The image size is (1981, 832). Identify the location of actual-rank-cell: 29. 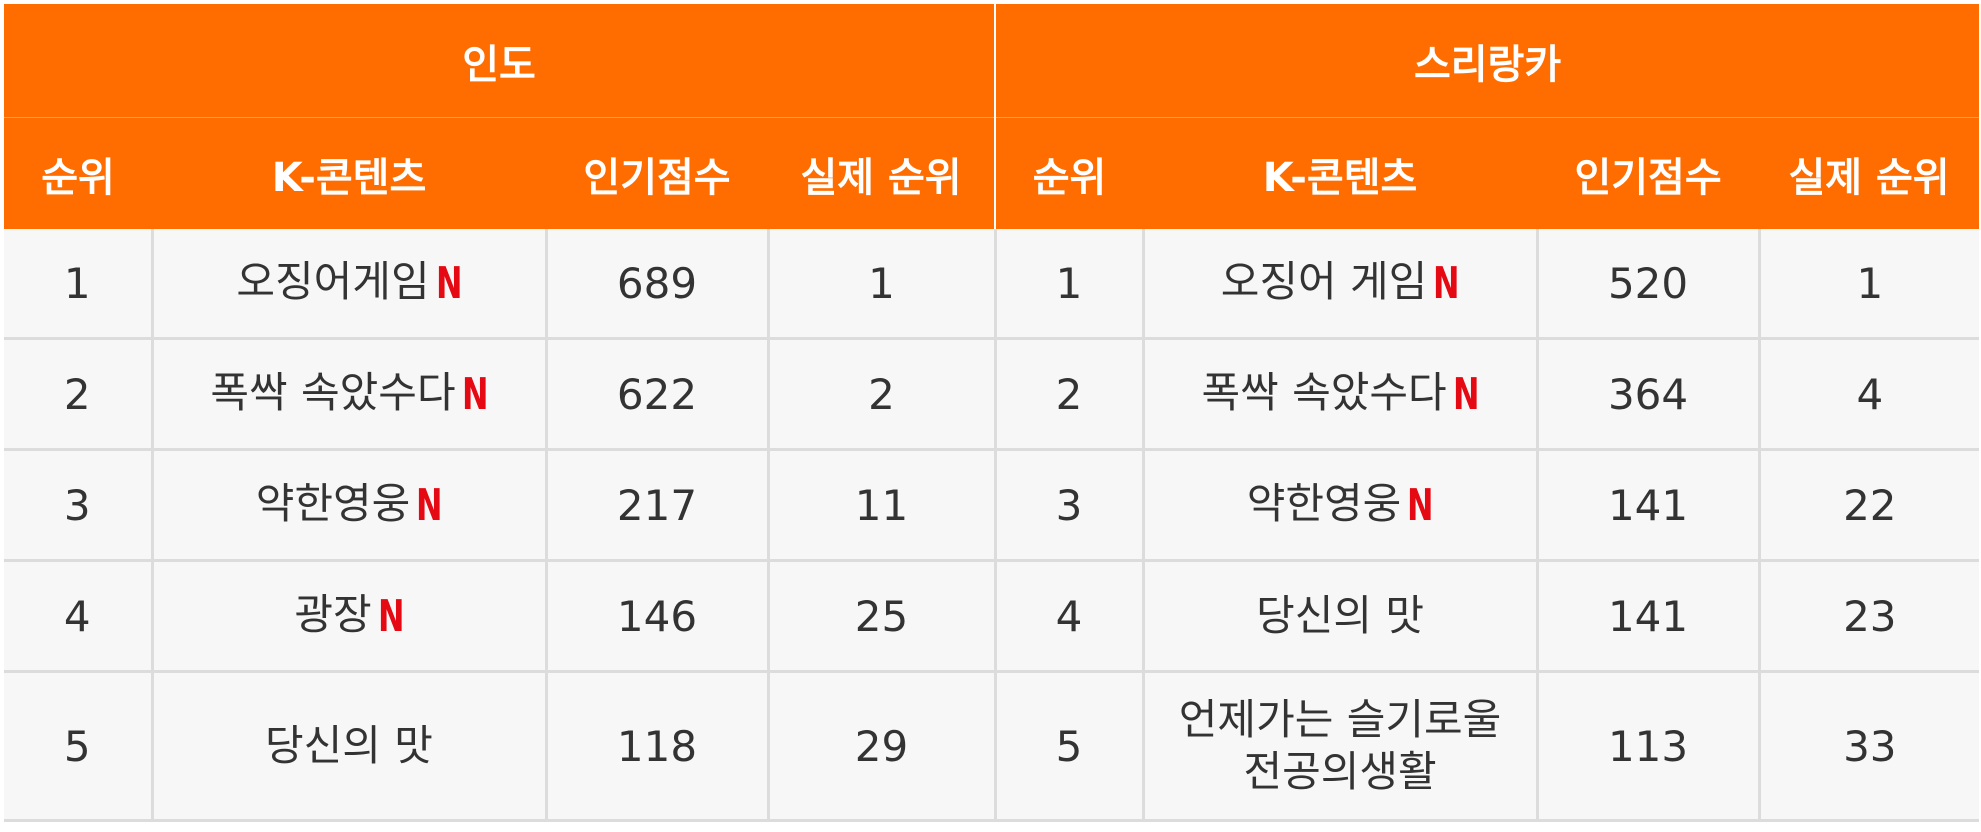
(881, 746).